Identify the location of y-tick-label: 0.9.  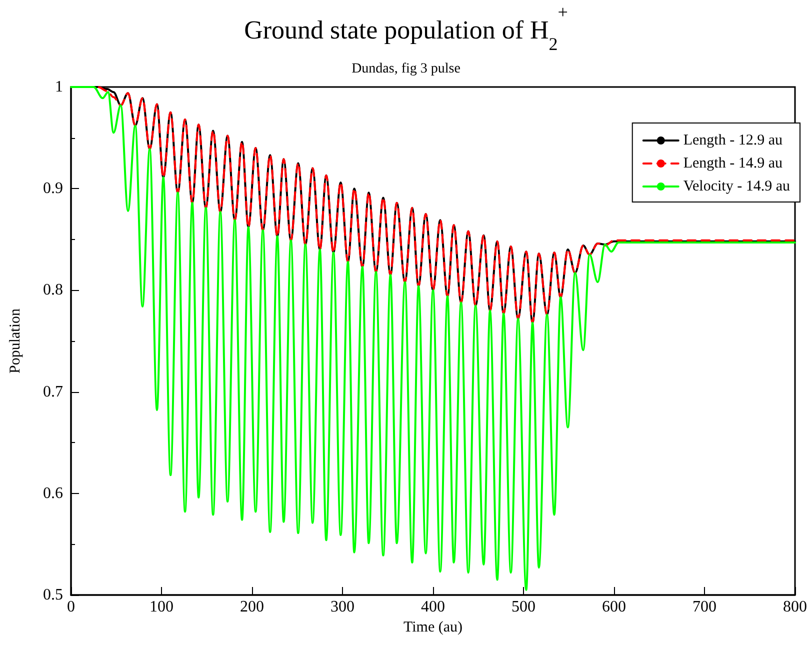
(53, 189).